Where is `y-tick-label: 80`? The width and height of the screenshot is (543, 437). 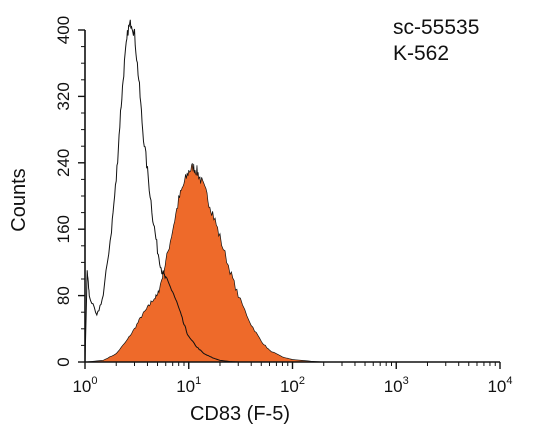 y-tick-label: 80 is located at coordinates (63, 295).